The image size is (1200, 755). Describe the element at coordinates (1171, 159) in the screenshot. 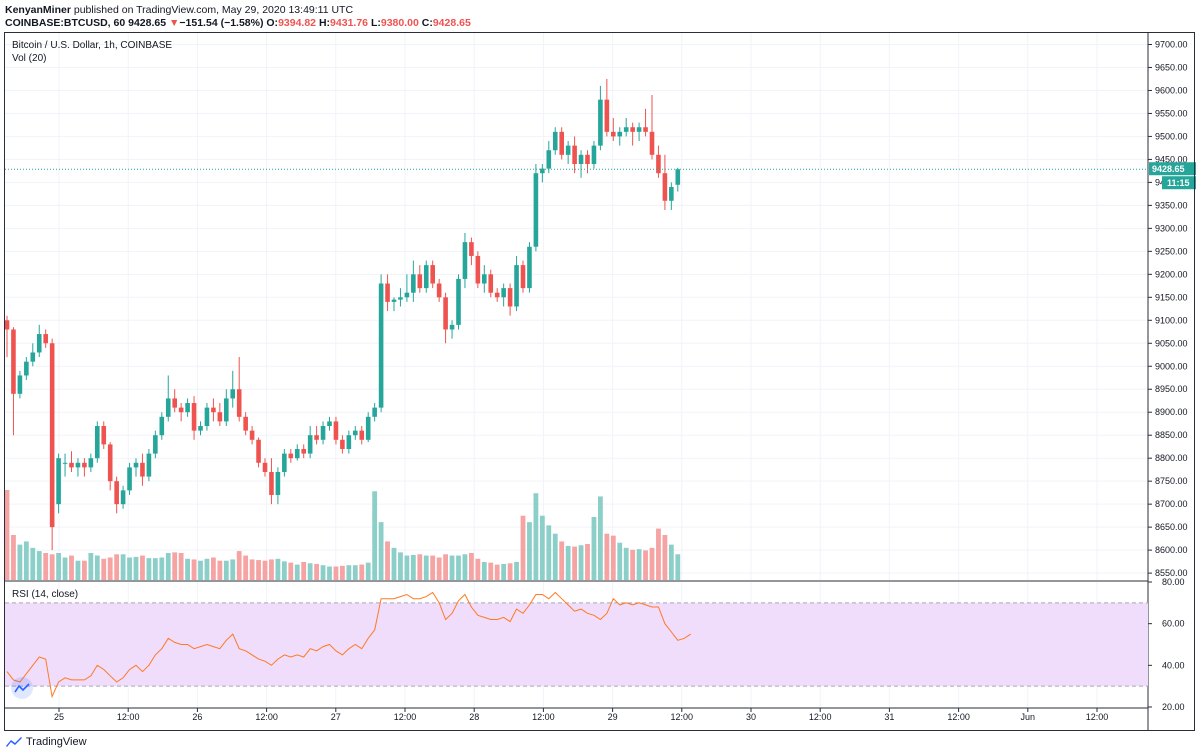

I see `price-axis-label: 9450.00` at that location.